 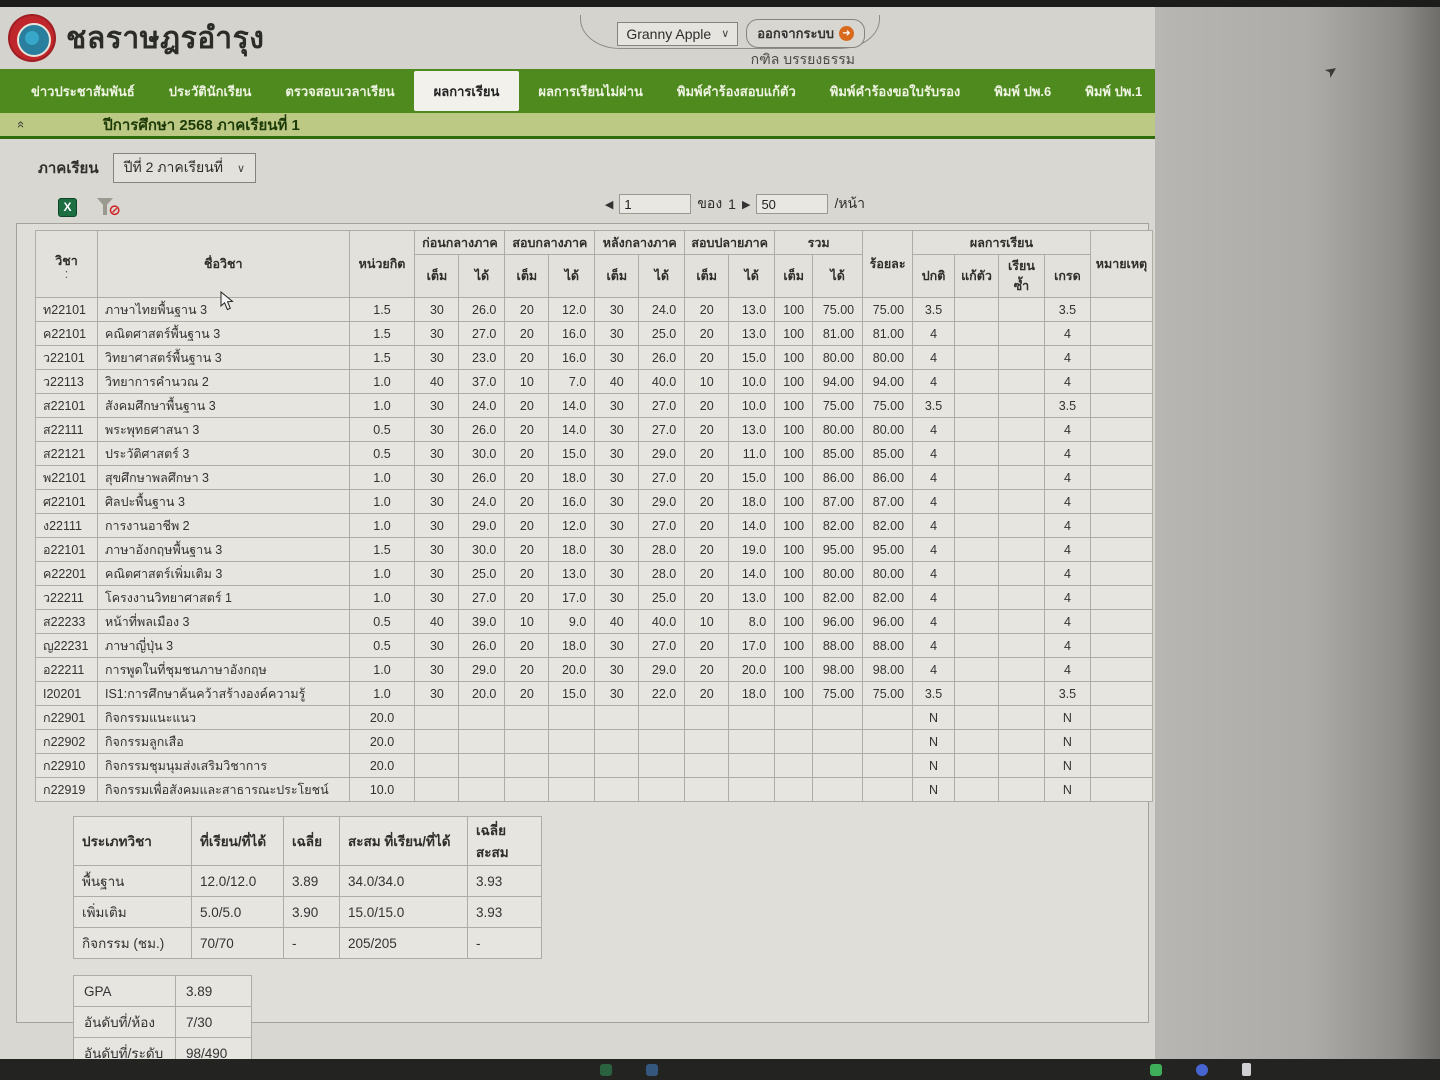 I want to click on table-row: ก22902 กิจกรรมลูกเสือ 20.0 N N, so click(x=594, y=741).